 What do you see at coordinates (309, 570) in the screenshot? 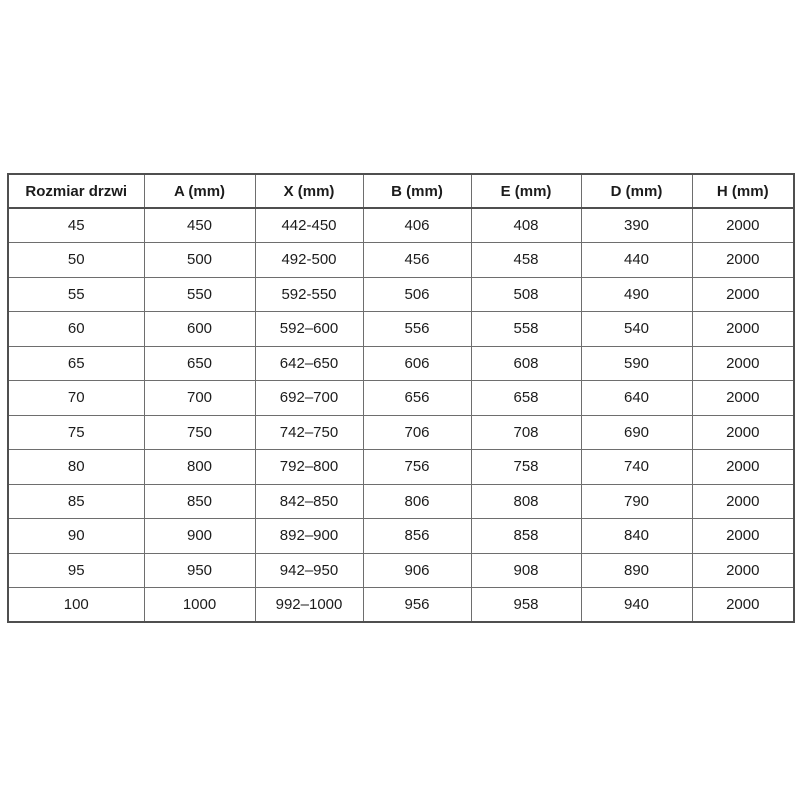
I see `table-cell: 942–950` at bounding box center [309, 570].